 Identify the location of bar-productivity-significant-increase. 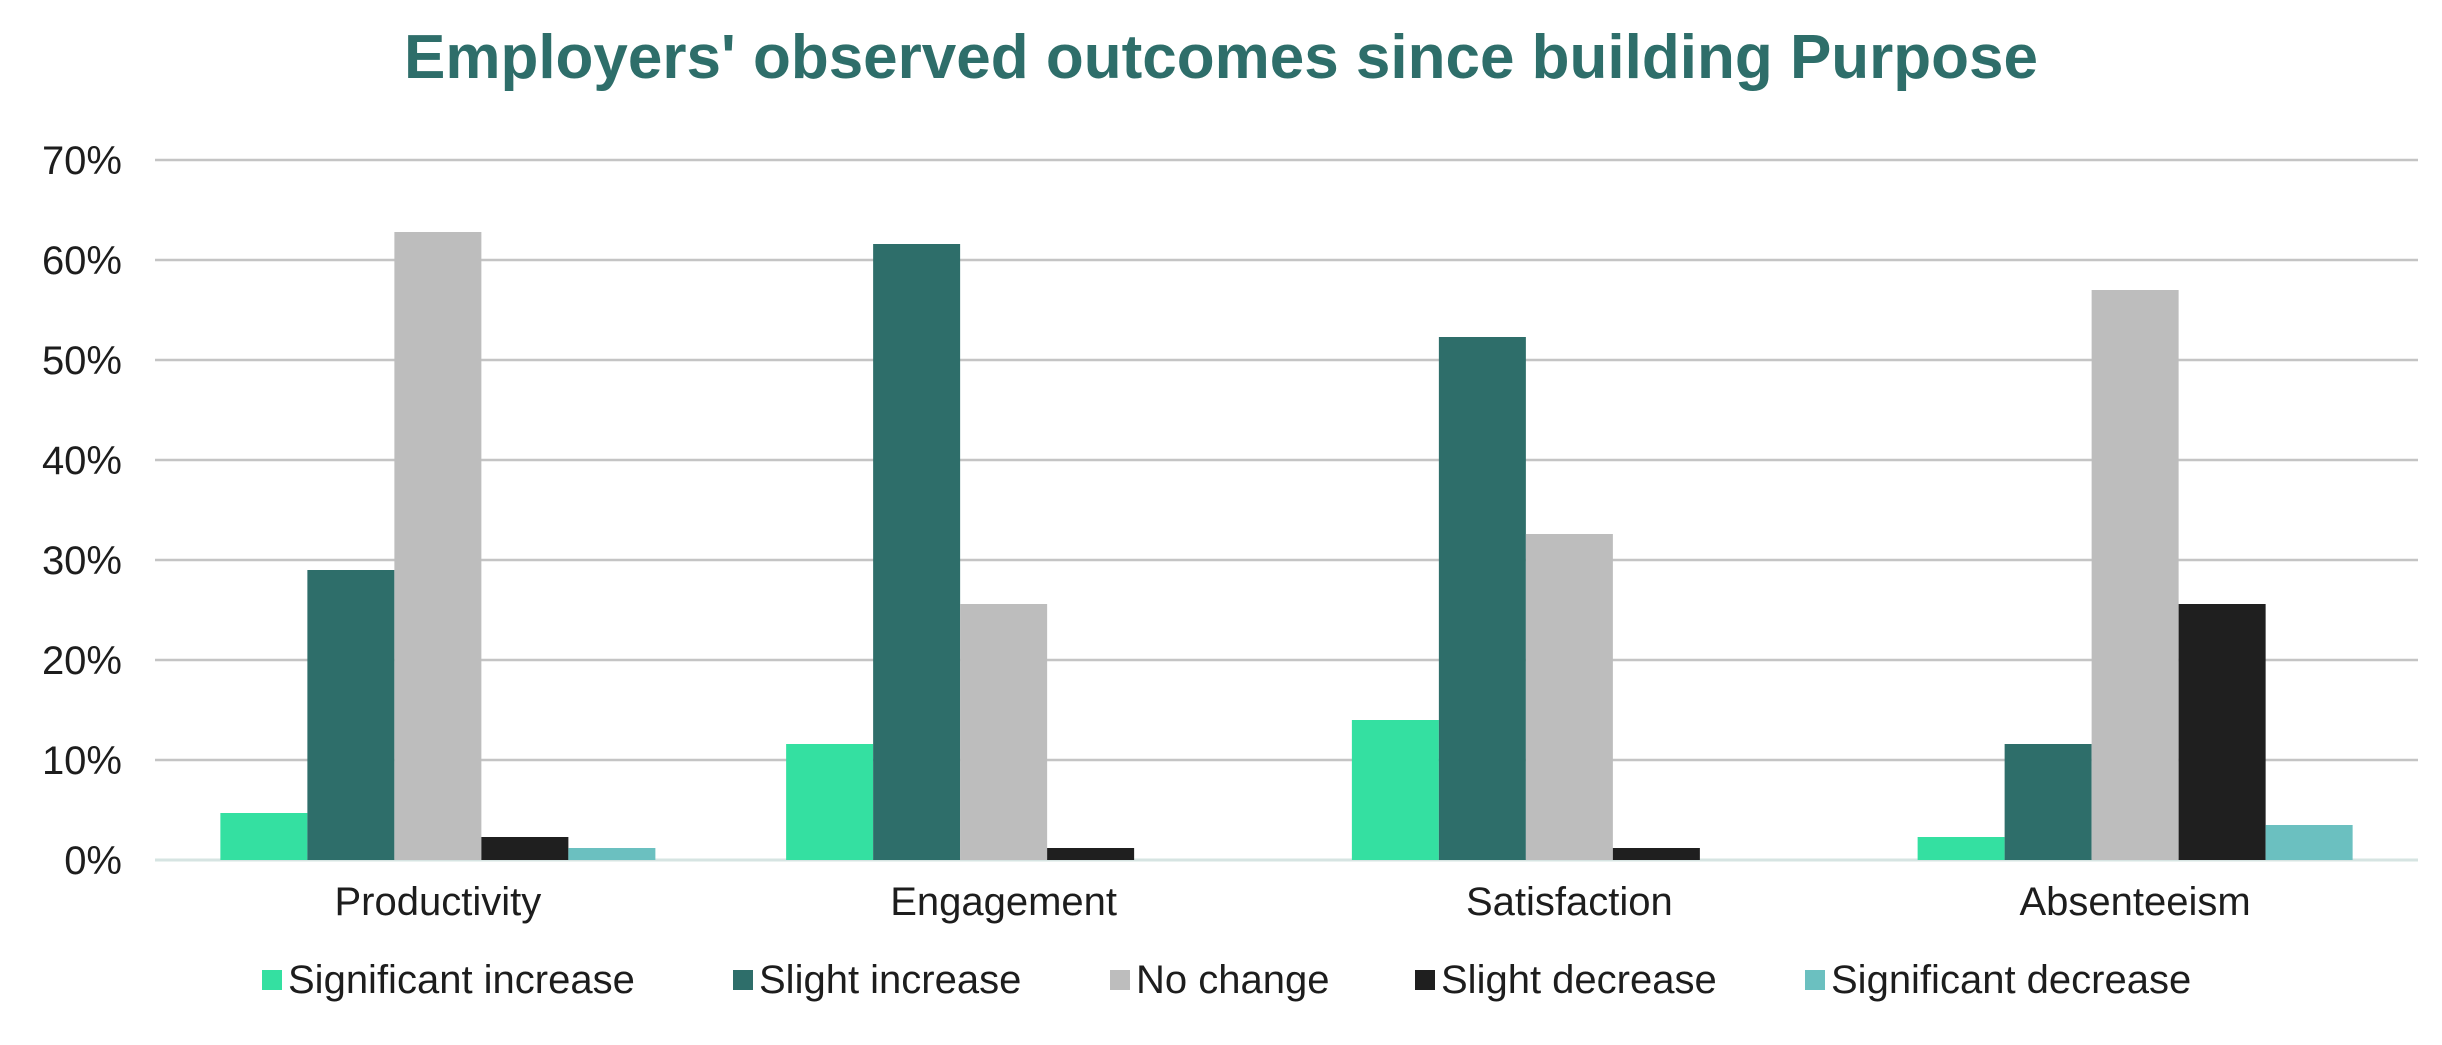
(264, 836).